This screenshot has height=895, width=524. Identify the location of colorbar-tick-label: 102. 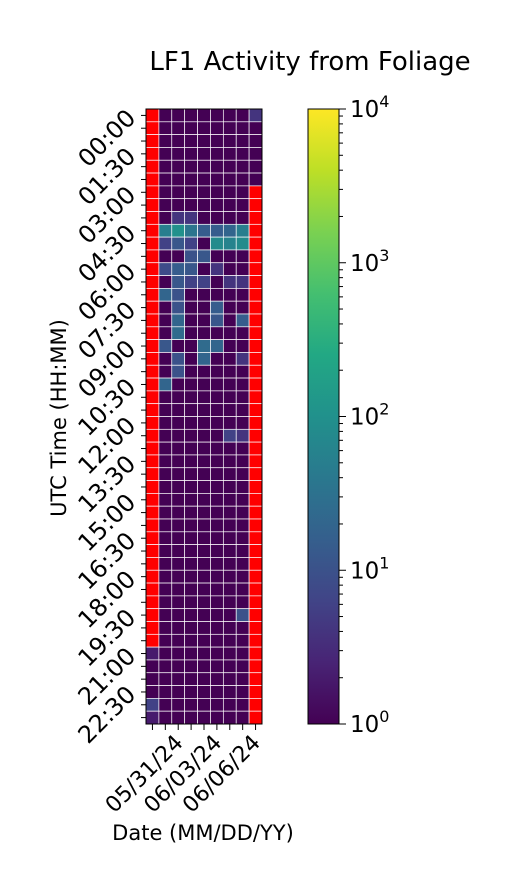
(369, 415).